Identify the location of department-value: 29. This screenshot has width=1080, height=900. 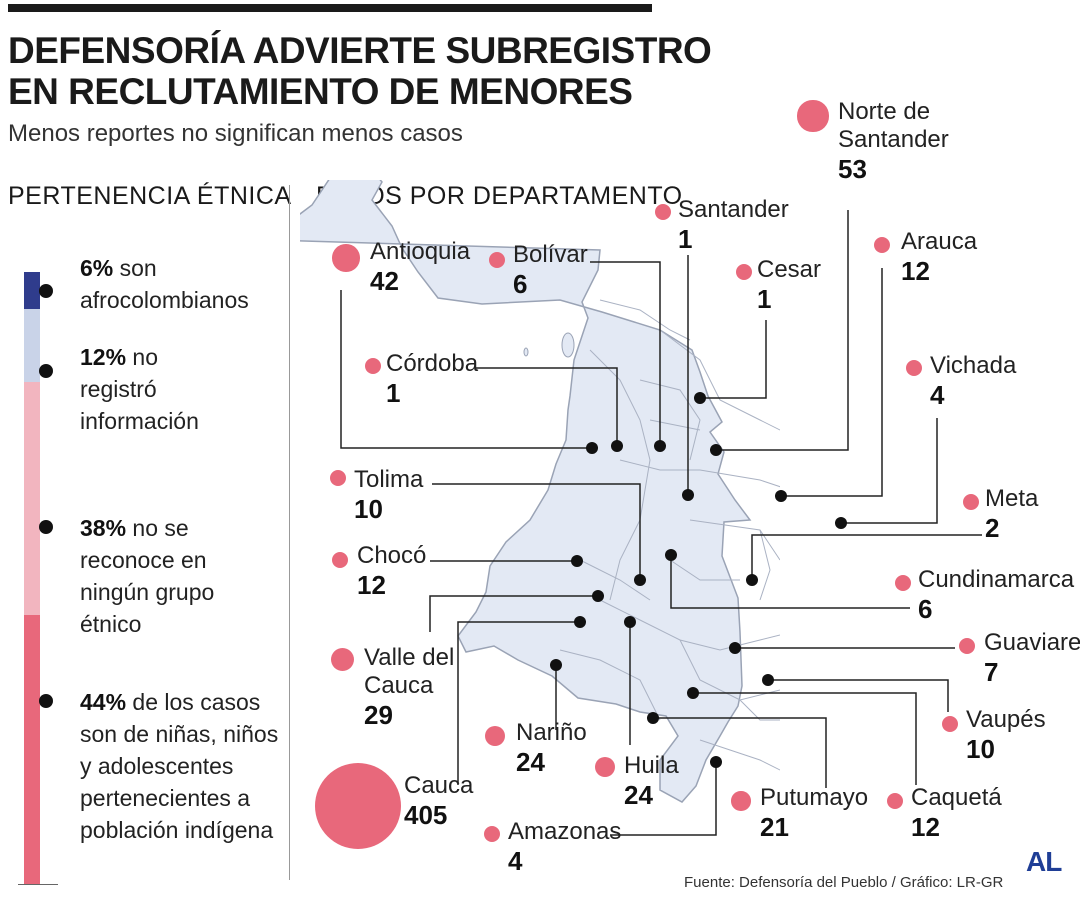
(378, 715).